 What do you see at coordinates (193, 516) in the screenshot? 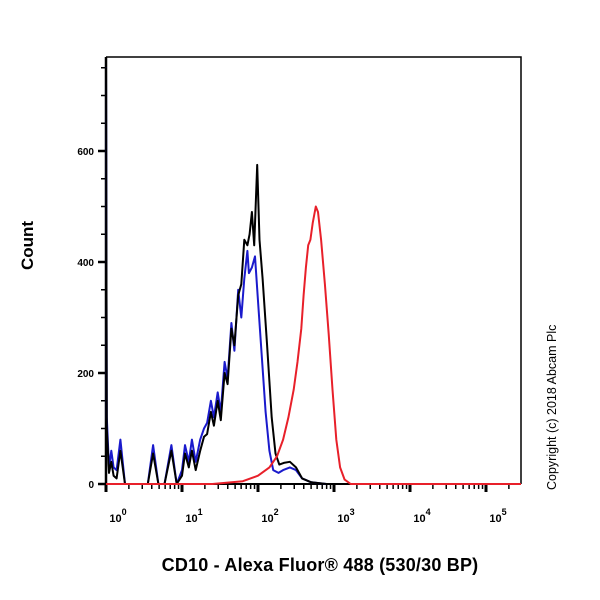
I see `x-tick-label: 10¹` at bounding box center [193, 516].